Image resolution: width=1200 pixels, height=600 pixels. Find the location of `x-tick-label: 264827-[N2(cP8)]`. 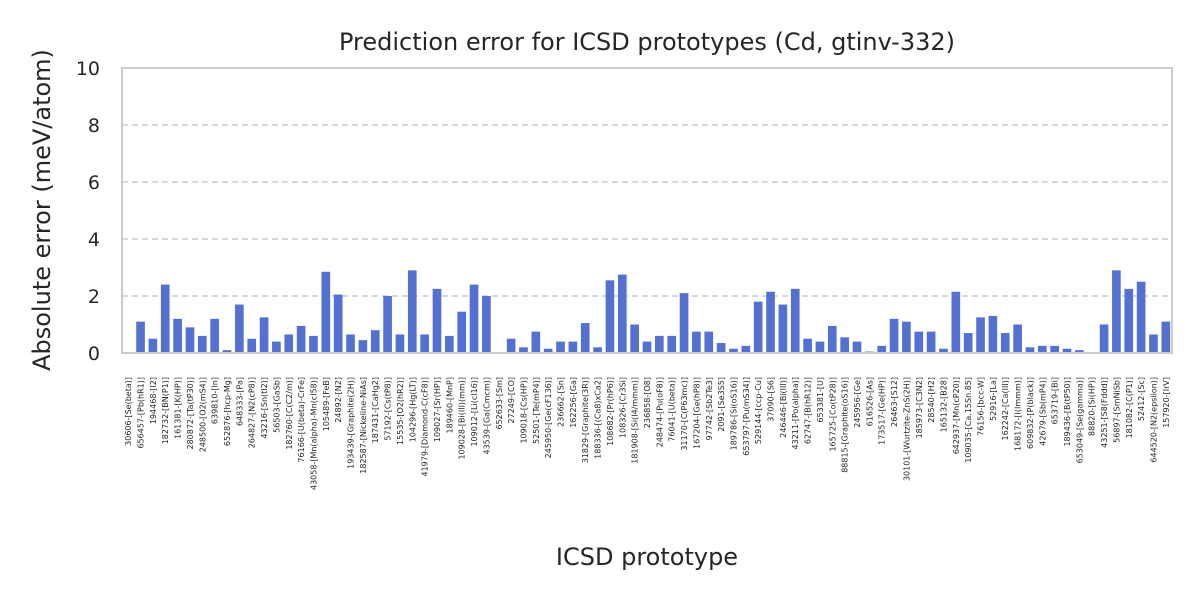

x-tick-label: 264827-[N2(cP8)] is located at coordinates (252, 412).